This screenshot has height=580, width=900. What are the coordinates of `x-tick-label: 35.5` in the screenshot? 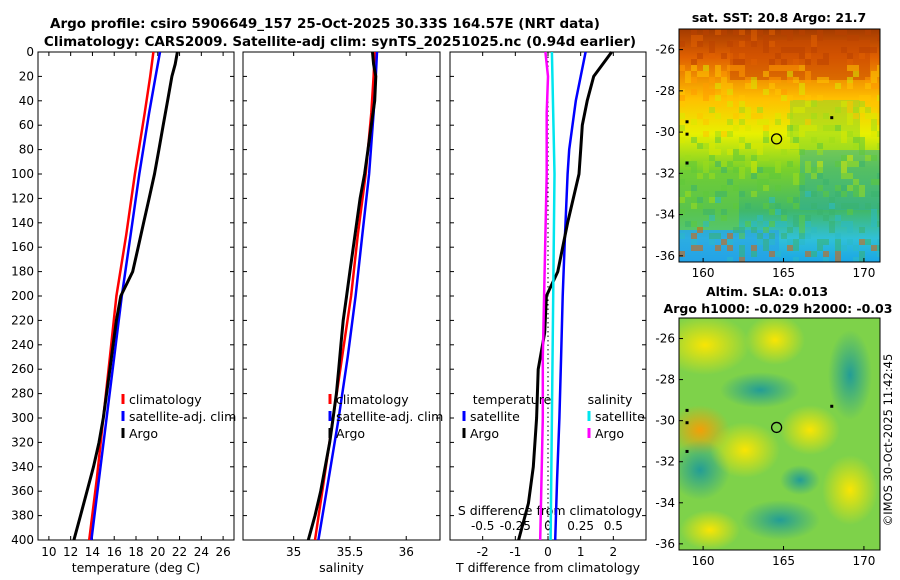 It's located at (350, 552).